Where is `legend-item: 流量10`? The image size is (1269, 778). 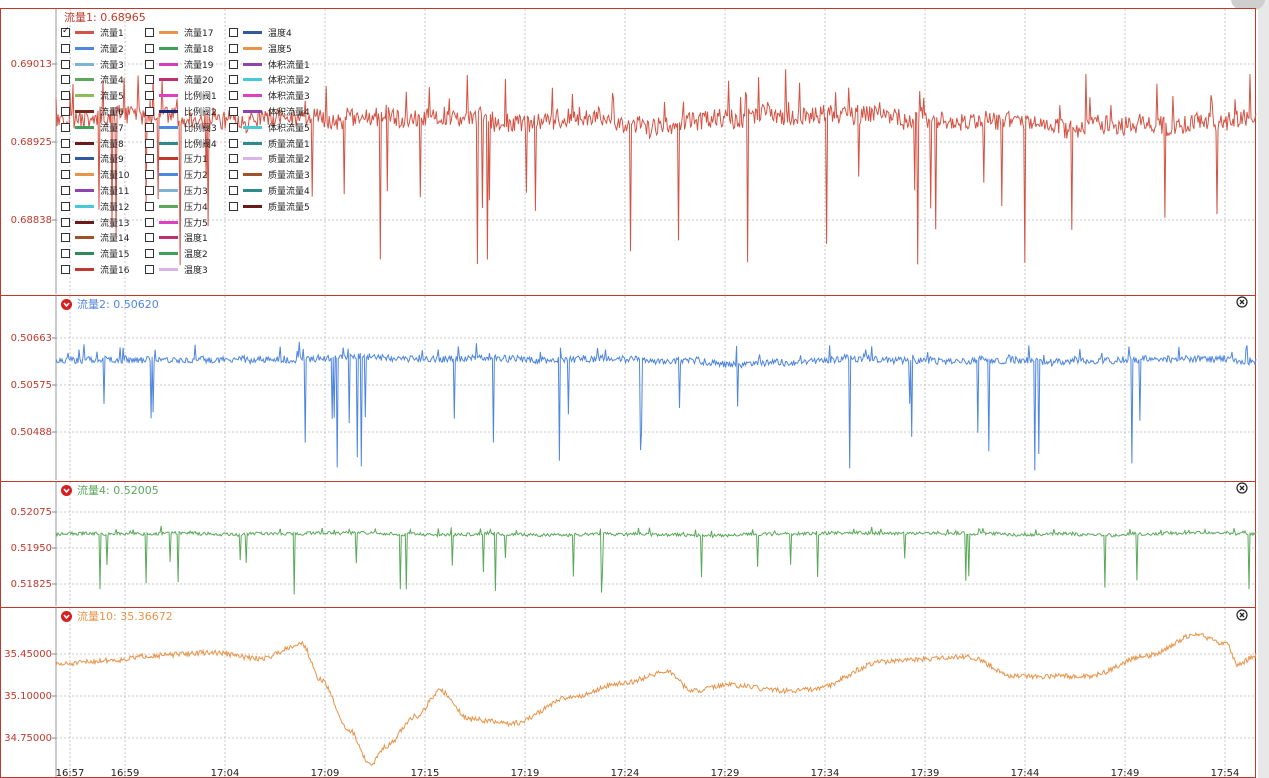
legend-item: 流量10 is located at coordinates (95, 174).